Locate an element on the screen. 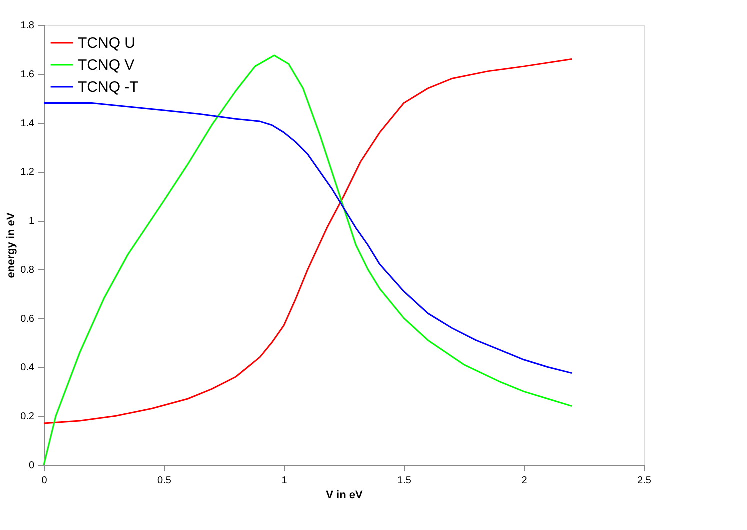 The image size is (747, 530). y-tick-label: 1.8 is located at coordinates (27, 26).